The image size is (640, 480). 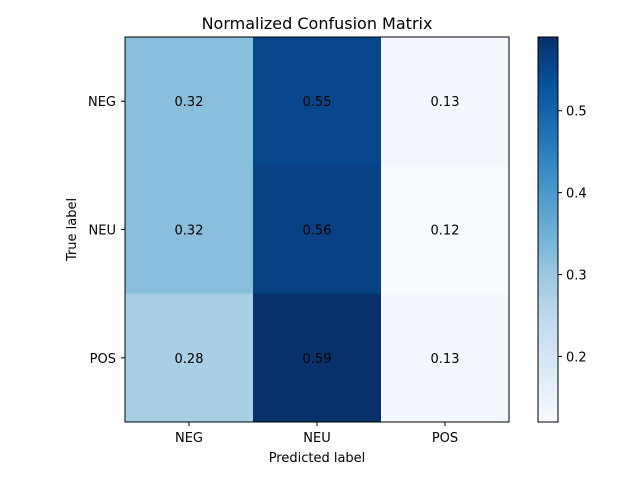 I want to click on colorbar-ticks: 0.2 0.3 0.4 0.5, so click(x=572, y=235).